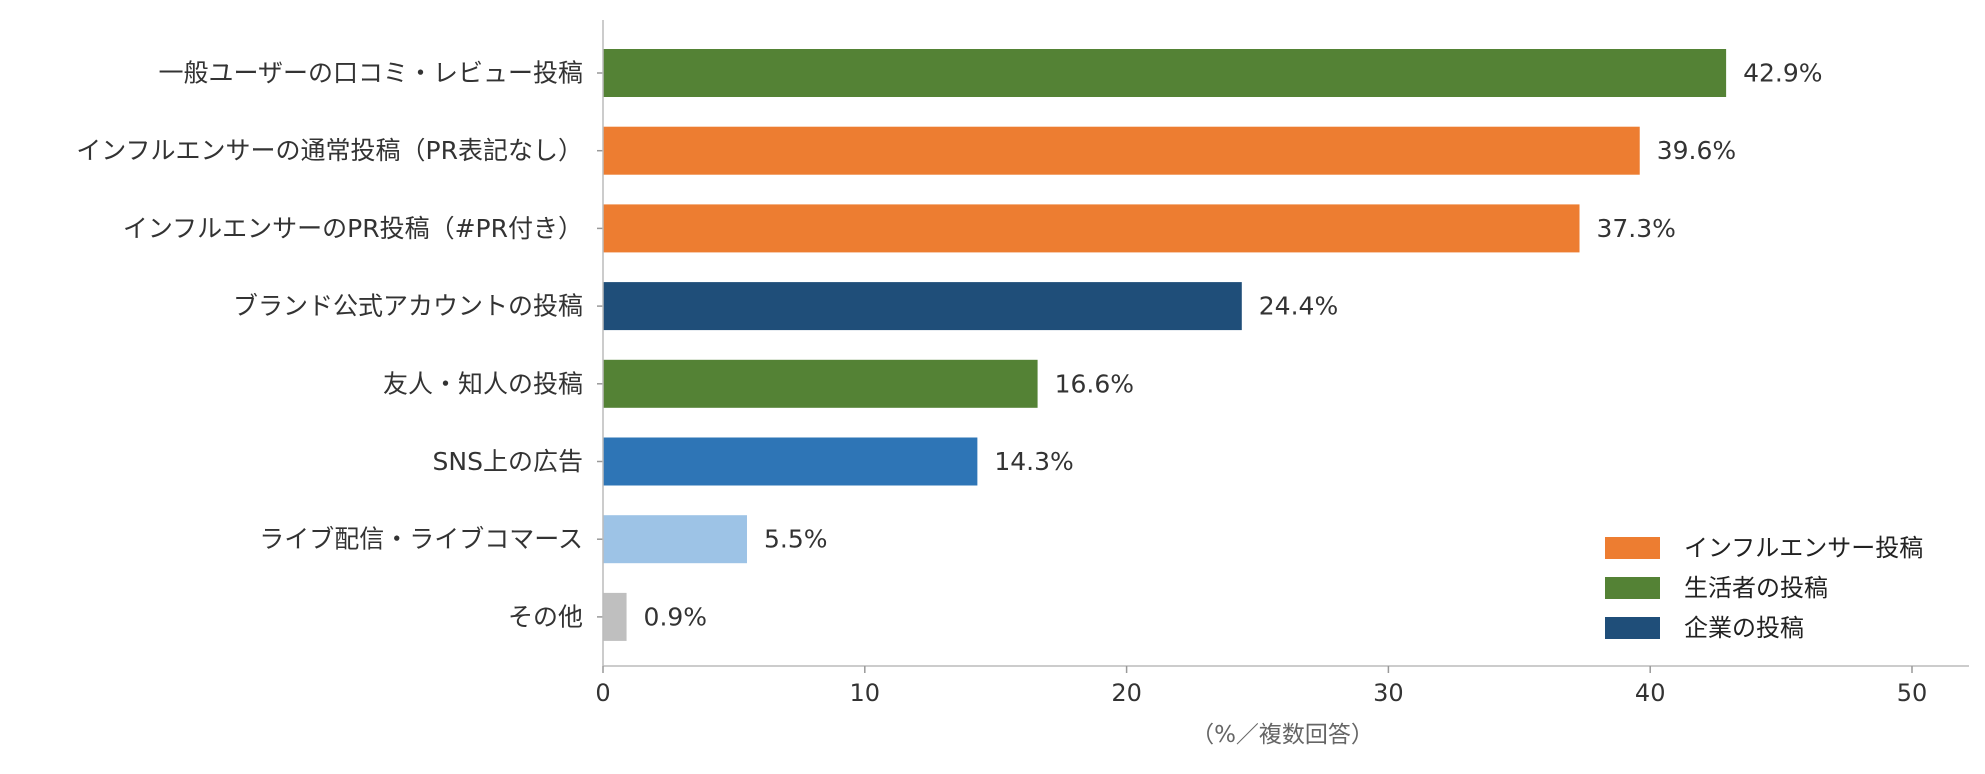 This screenshot has height=774, width=1985. I want to click on category-label: インフルエンサーの通常投稿（PR表記なし）, so click(329, 150).